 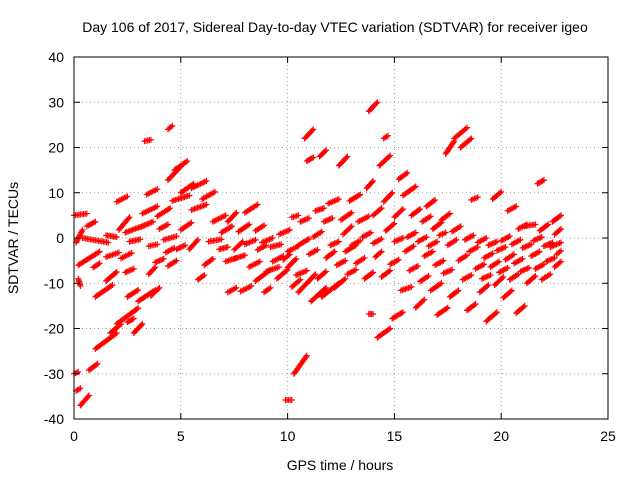 What do you see at coordinates (608, 436) in the screenshot?
I see `x-tick-label: 25` at bounding box center [608, 436].